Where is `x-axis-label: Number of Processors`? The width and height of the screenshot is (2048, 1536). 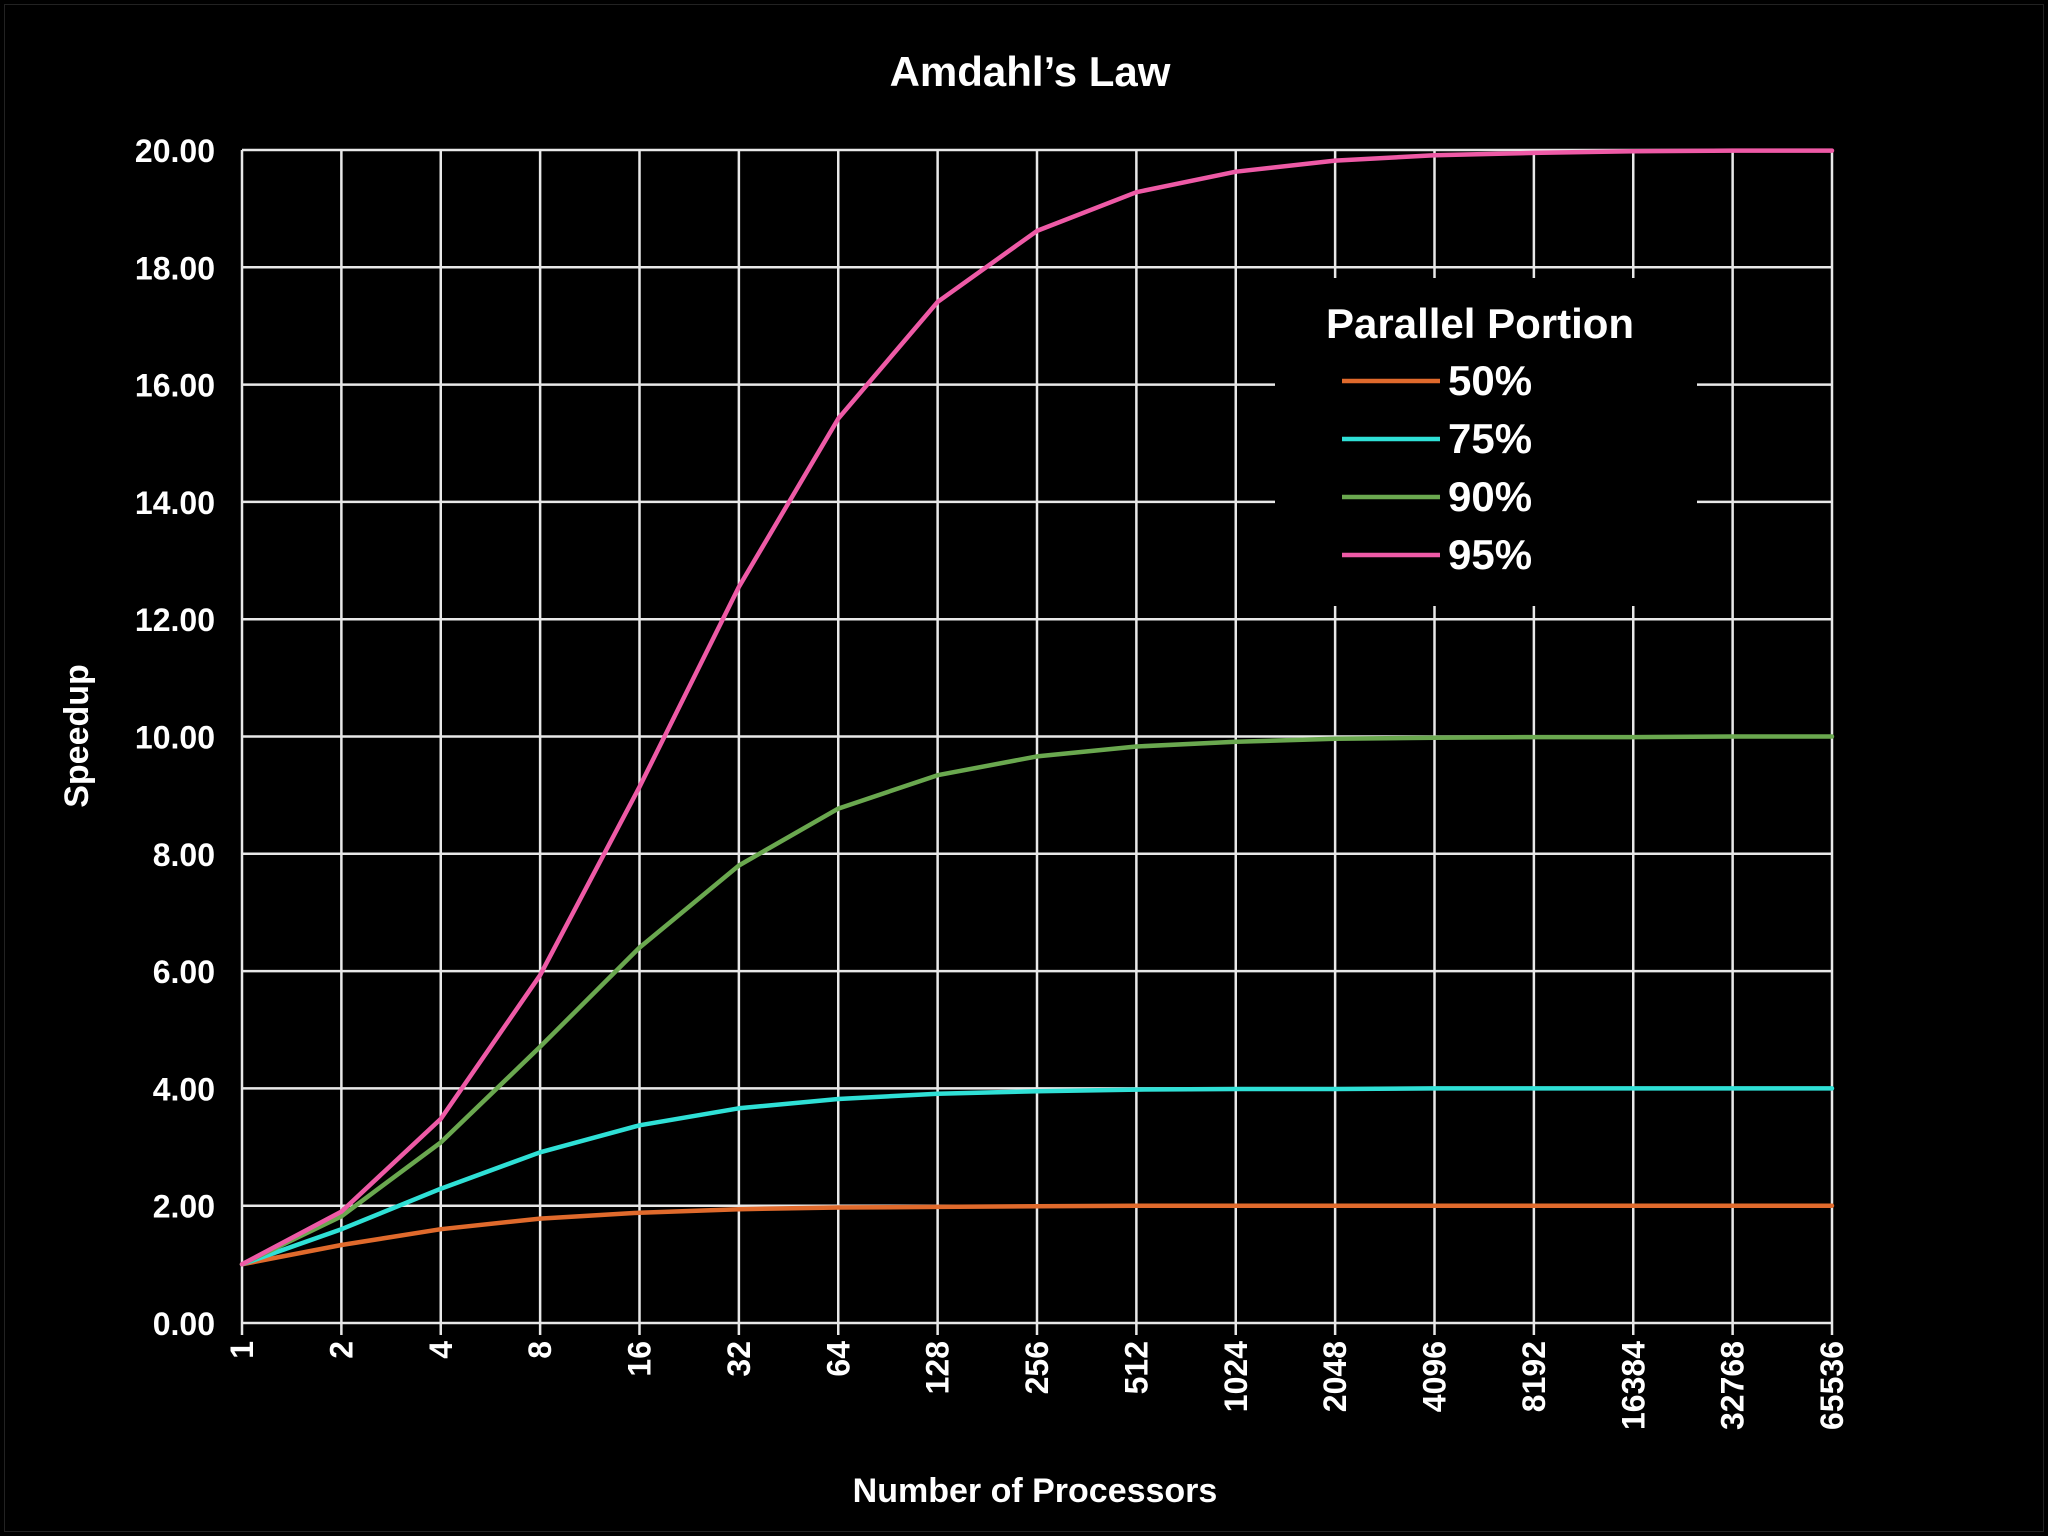
x-axis-label: Number of Processors is located at coordinates (1035, 1491).